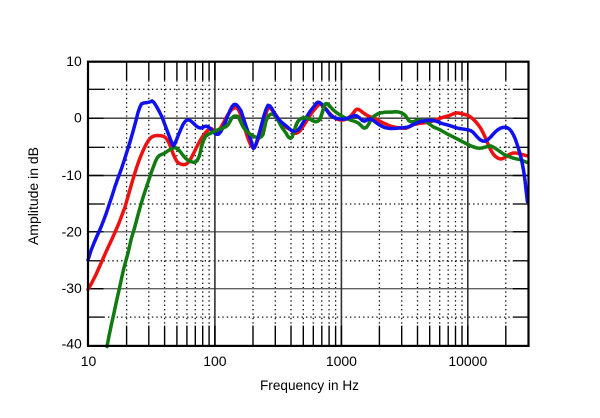 The height and width of the screenshot is (418, 600). Describe the element at coordinates (72, 231) in the screenshot. I see `svg-text: -20` at that location.